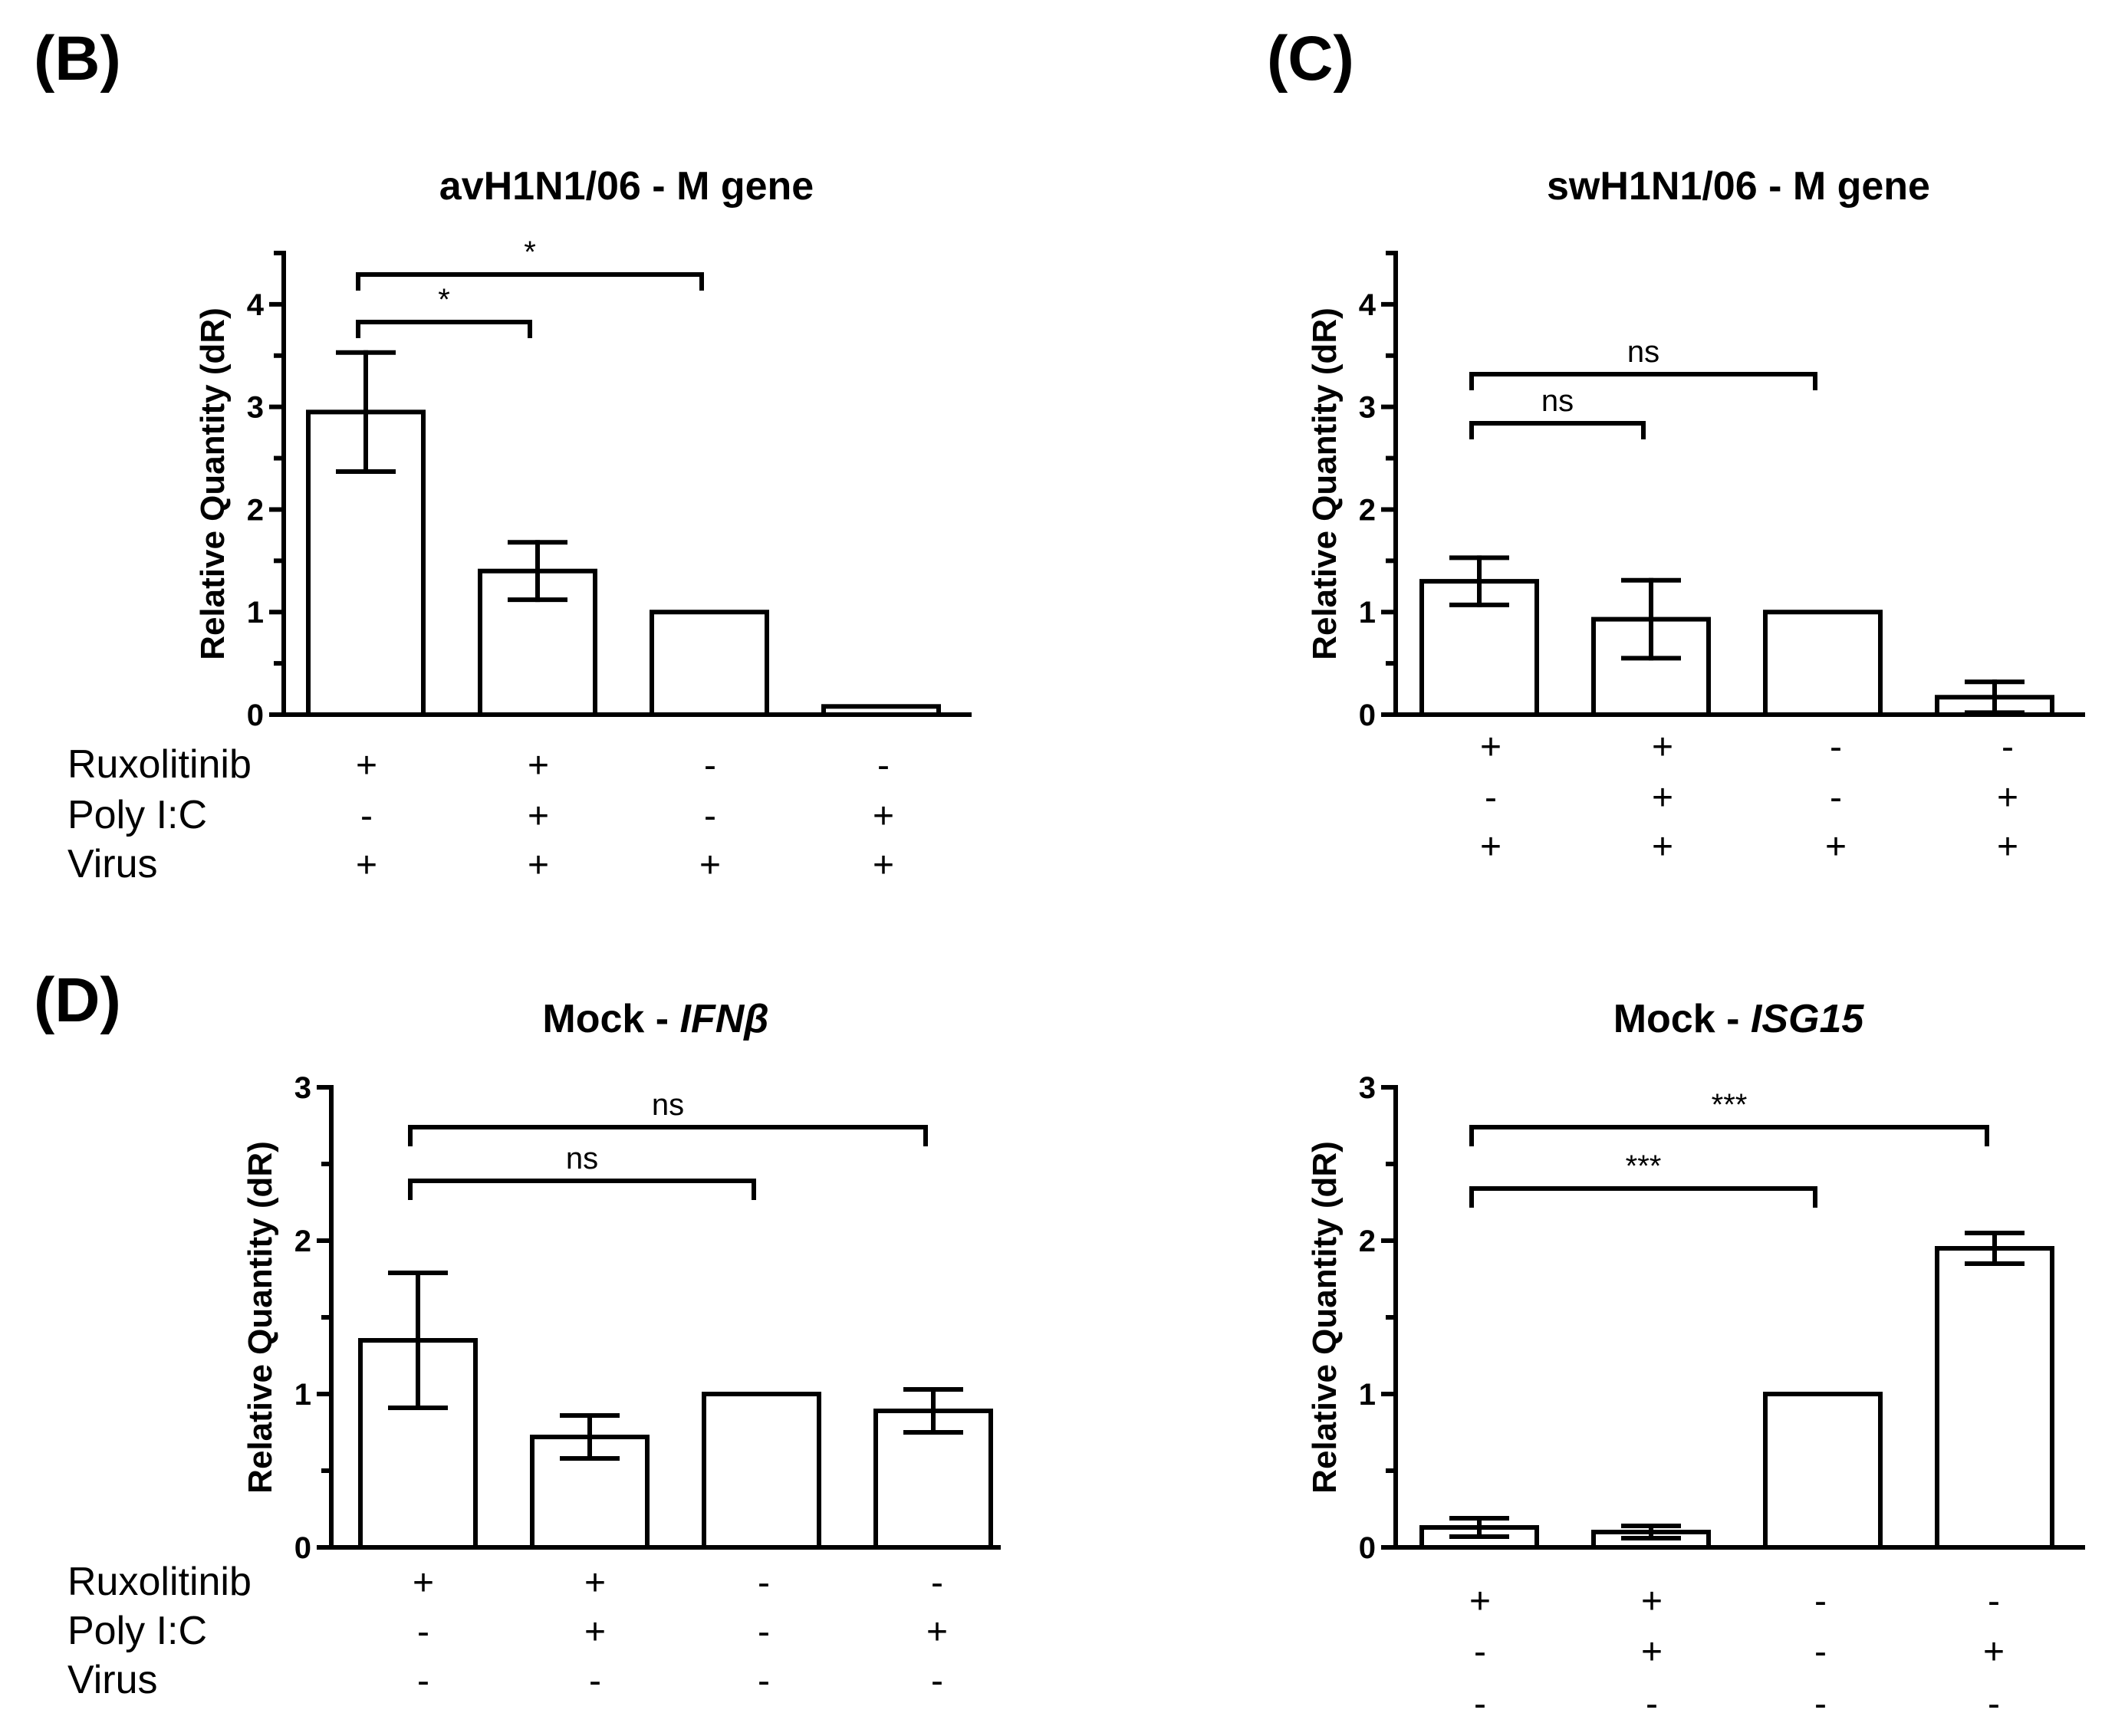 The height and width of the screenshot is (1736, 2115). I want to click on panel-label-b: (B), so click(78, 59).